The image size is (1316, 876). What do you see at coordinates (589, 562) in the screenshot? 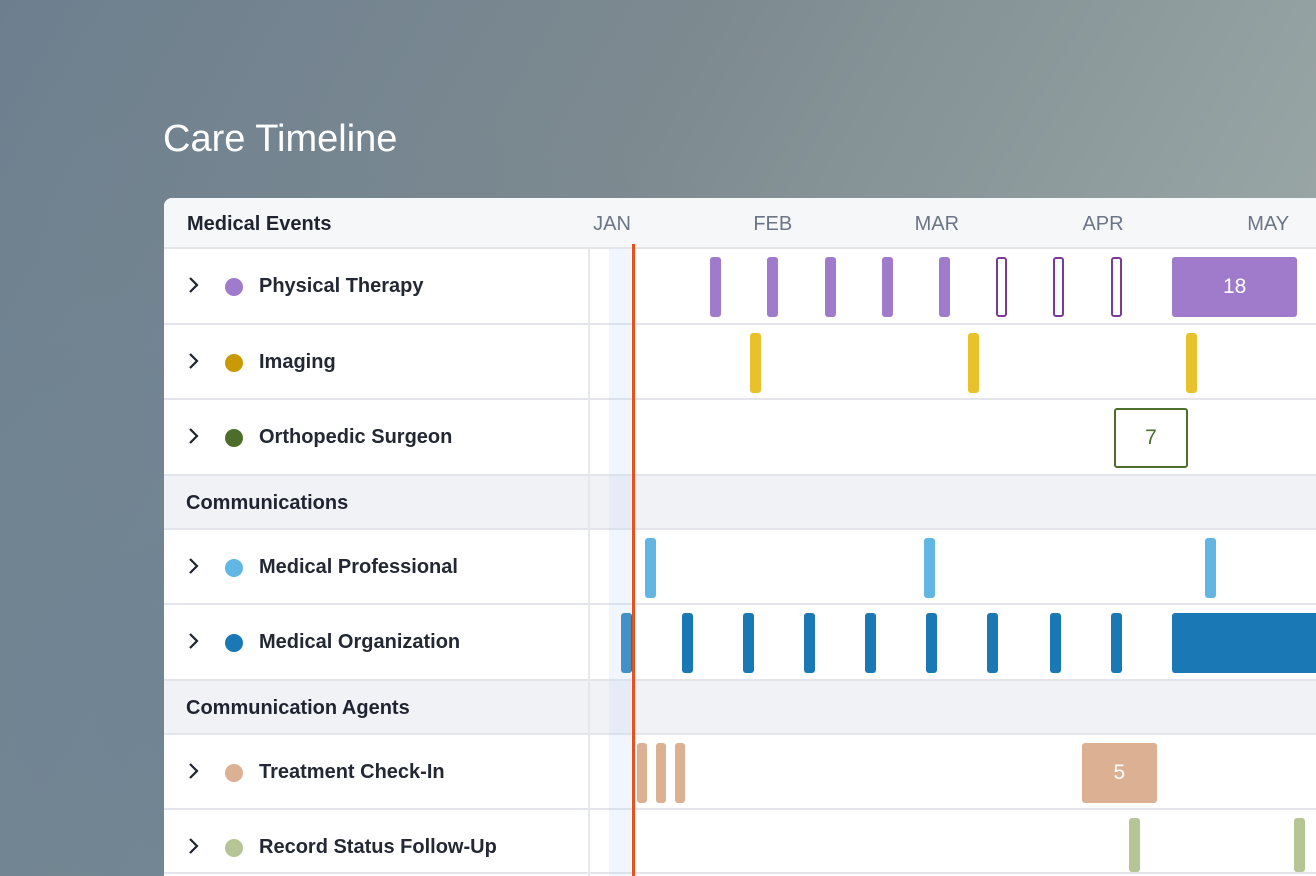
I see `column-divider` at bounding box center [589, 562].